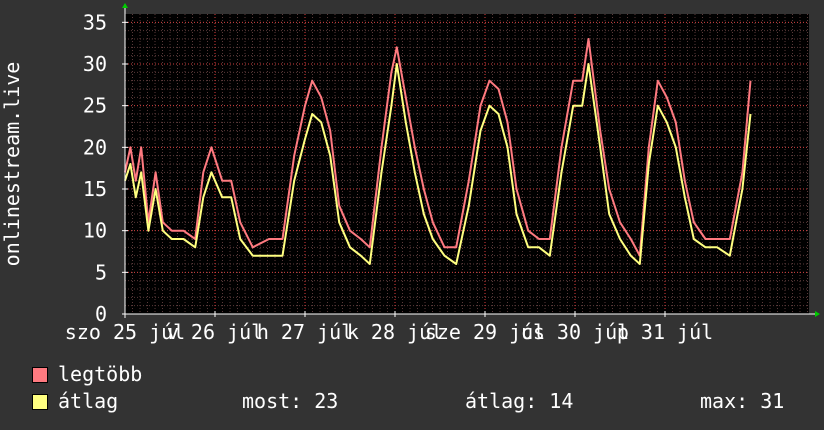 The width and height of the screenshot is (824, 430). I want to click on stat-now: most: 23, so click(290, 401).